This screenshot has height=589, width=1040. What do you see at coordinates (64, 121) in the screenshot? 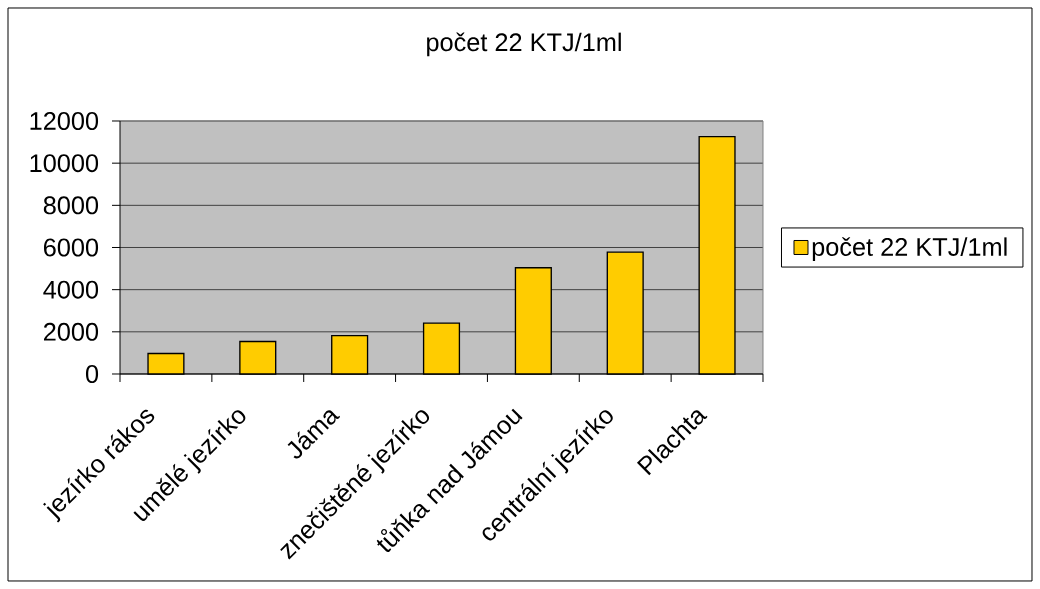
I see `y-tick-label: 12000` at bounding box center [64, 121].